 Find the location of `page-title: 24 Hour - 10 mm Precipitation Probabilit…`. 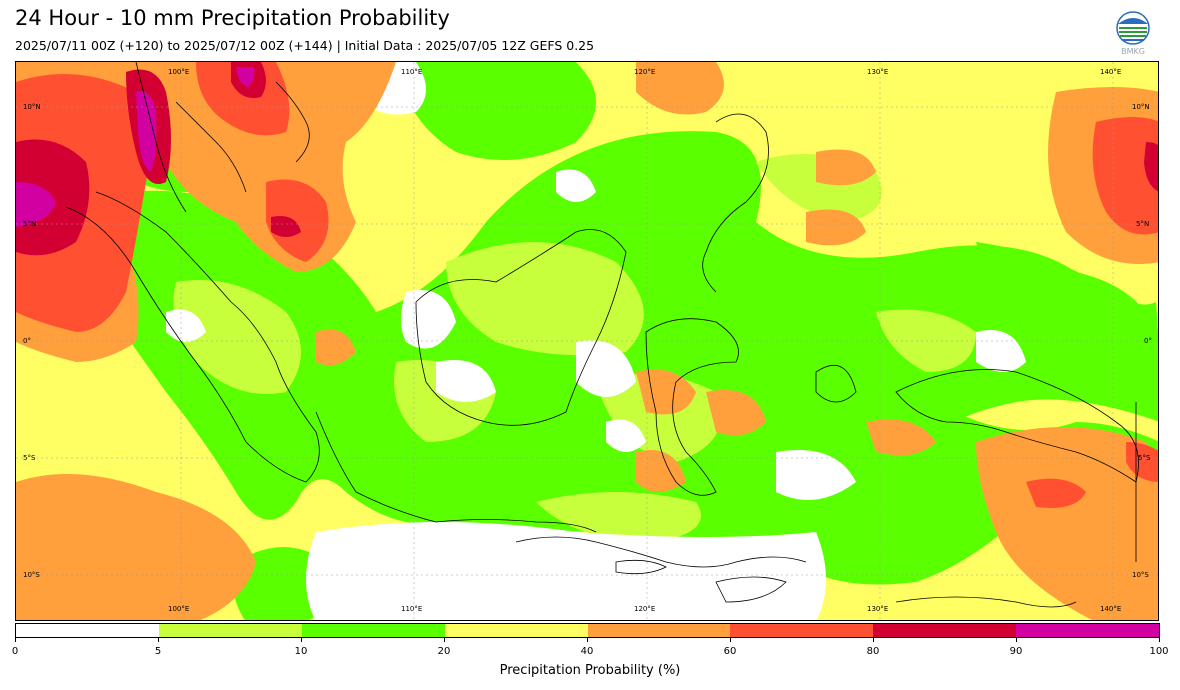

page-title: 24 Hour - 10 mm Precipitation Probabilit… is located at coordinates (232, 18).